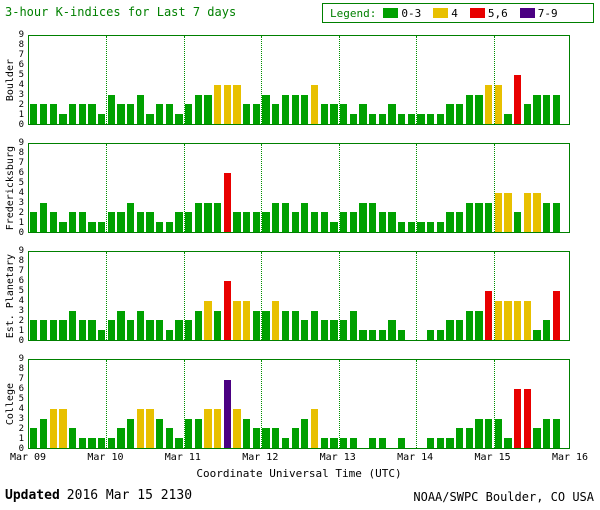 Image resolution: width=600 pixels, height=510 pixels. What do you see at coordinates (21, 369) in the screenshot?
I see `y-tick-label: 8` at bounding box center [21, 369].